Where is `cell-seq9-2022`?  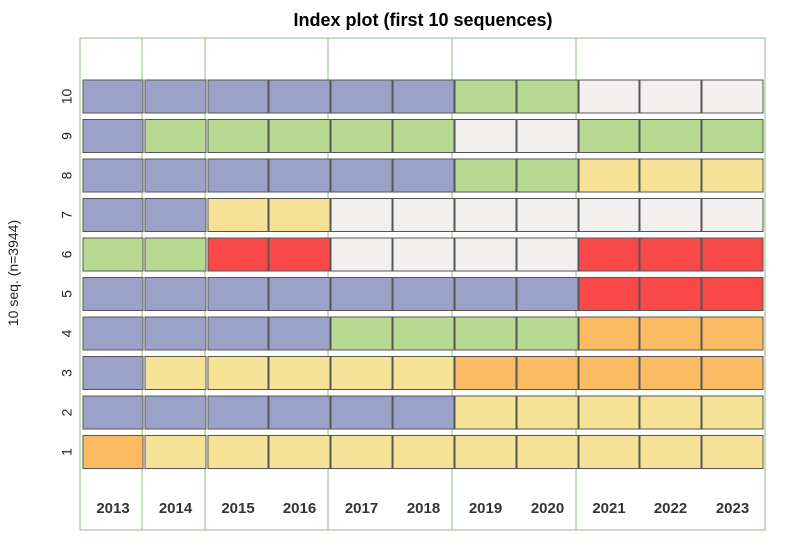 cell-seq9-2022 is located at coordinates (670, 136).